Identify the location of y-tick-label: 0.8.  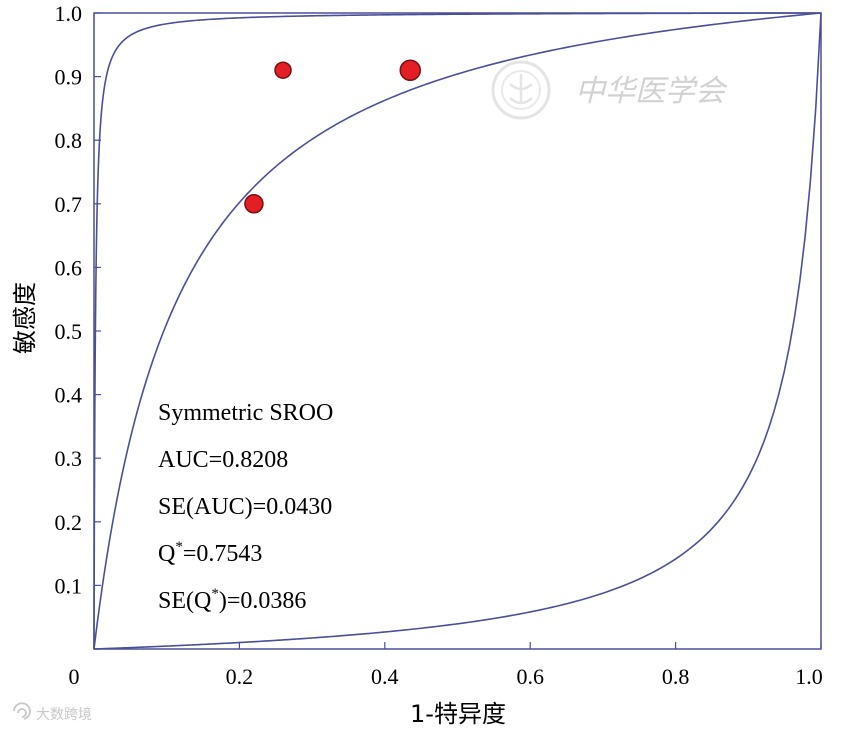
(69, 140).